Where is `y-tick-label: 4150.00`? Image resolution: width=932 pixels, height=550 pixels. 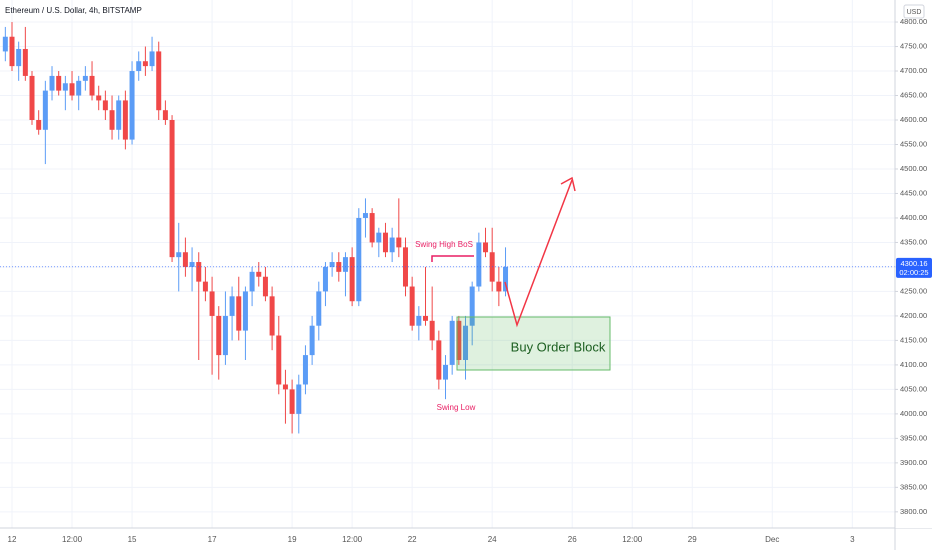
y-tick-label: 4150.00 is located at coordinates (913, 339).